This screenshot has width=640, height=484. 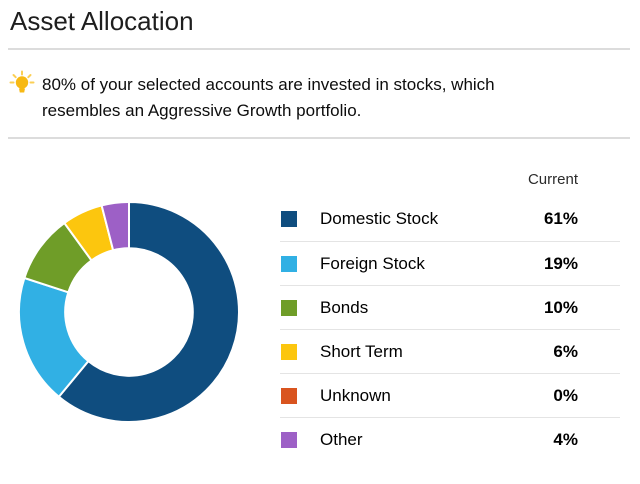 I want to click on legend-row-domestic-stock: Domestic Stock 61%, so click(x=450, y=219).